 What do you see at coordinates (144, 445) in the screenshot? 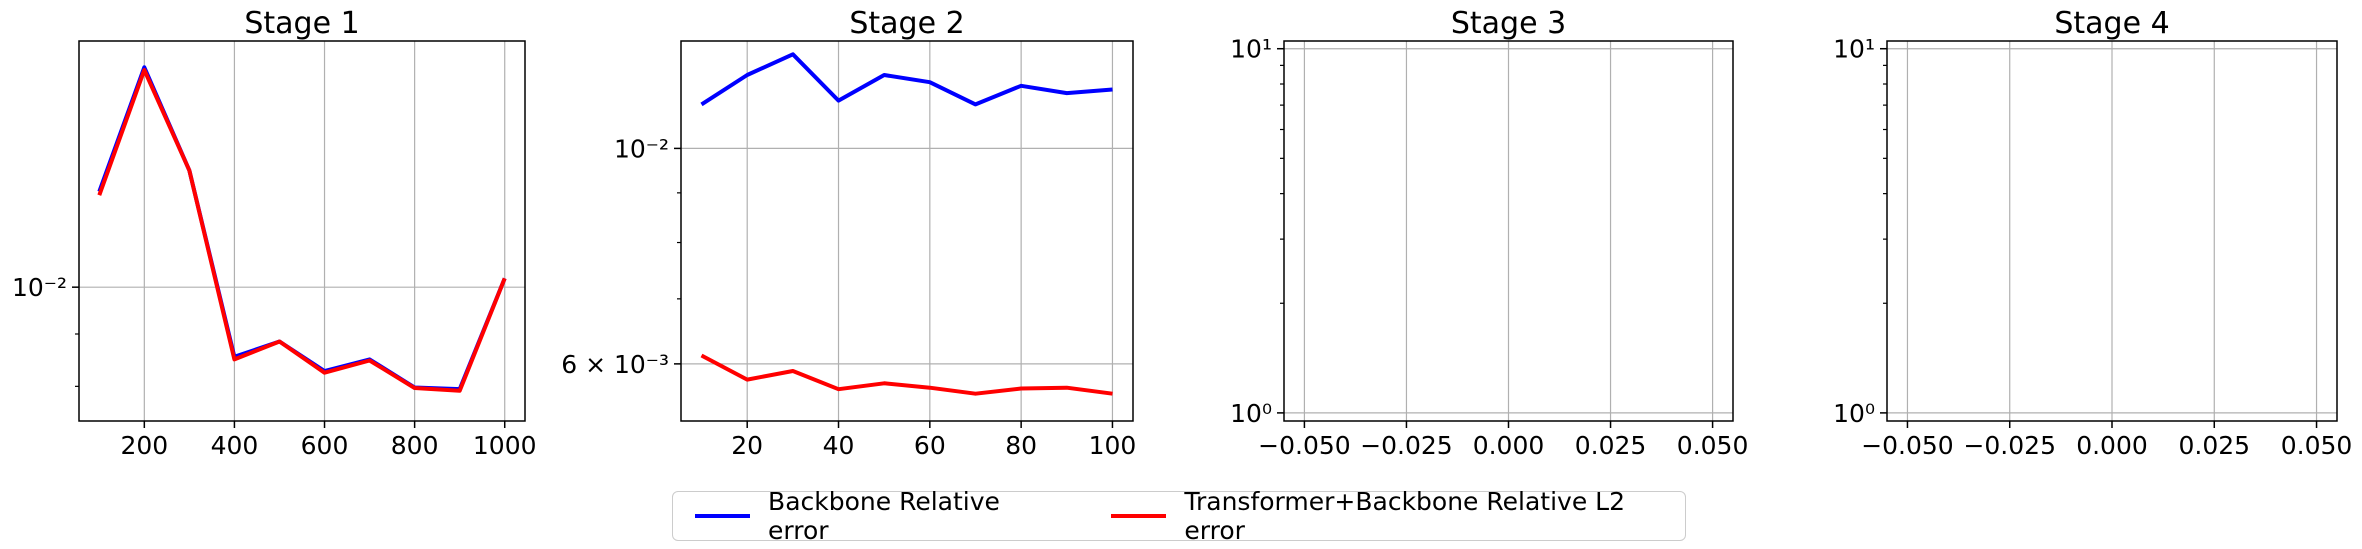
I see `x-tick-label: 200` at bounding box center [144, 445].